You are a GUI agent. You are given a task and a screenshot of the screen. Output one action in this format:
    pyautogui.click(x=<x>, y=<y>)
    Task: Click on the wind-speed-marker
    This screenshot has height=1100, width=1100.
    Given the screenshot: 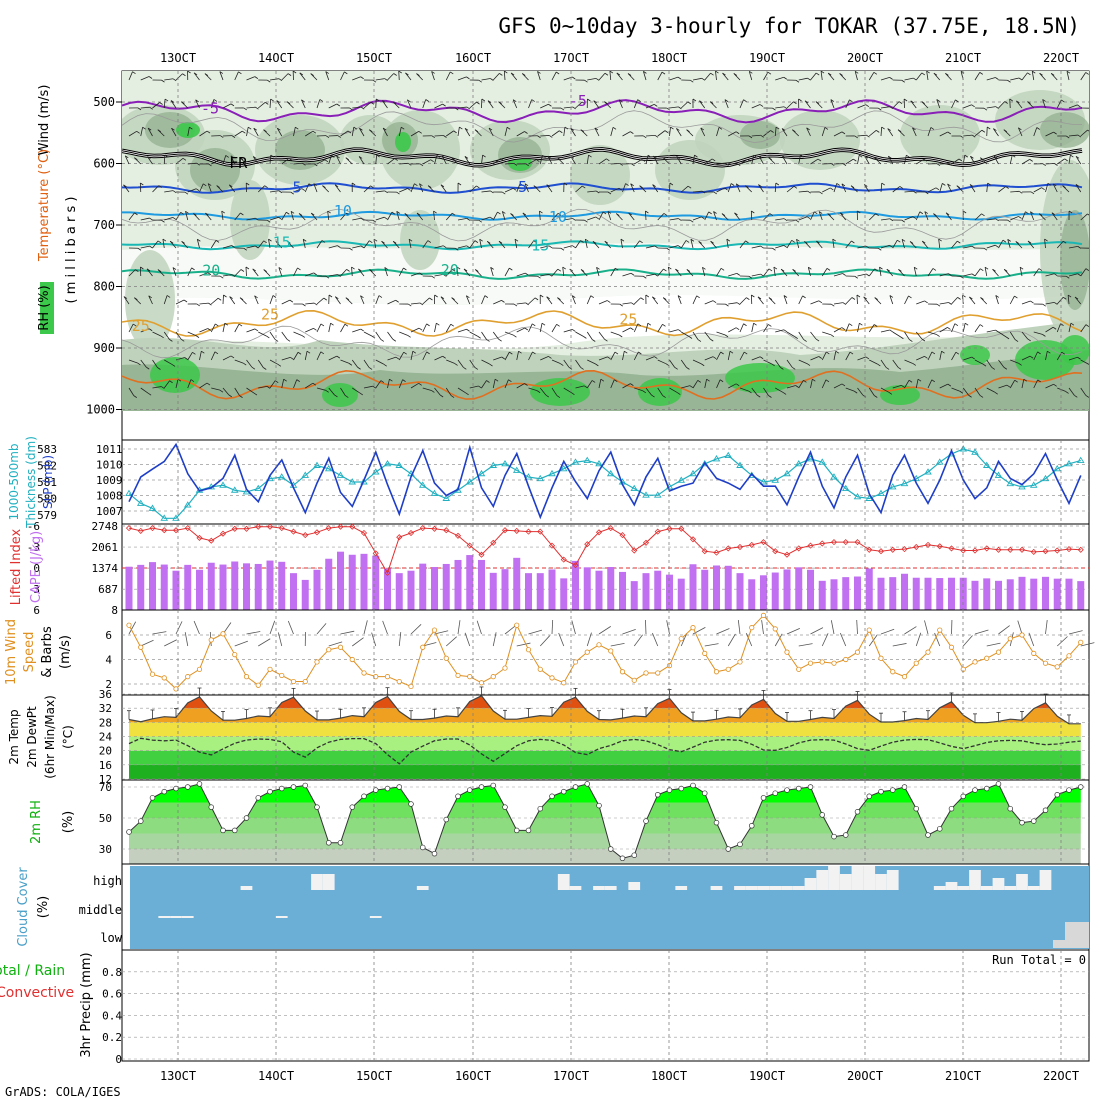 What is the action you would take?
    pyautogui.click(x=622, y=672)
    